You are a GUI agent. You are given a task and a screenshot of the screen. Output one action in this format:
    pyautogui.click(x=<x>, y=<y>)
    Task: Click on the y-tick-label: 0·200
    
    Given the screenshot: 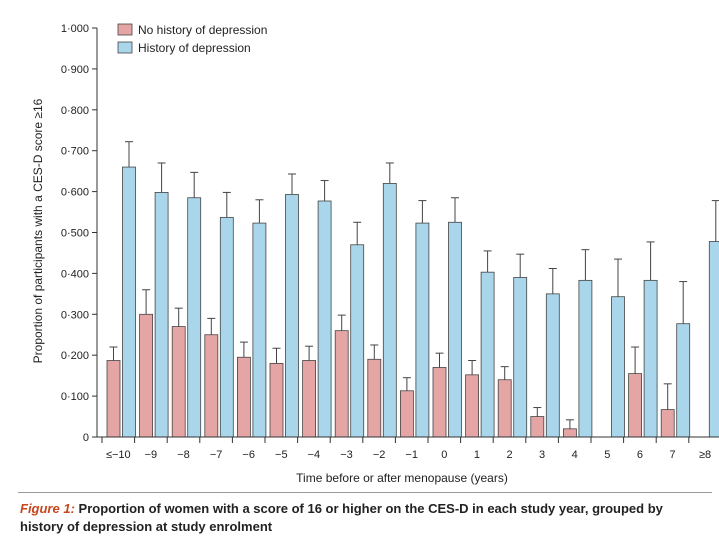 What is the action you would take?
    pyautogui.click(x=75, y=356)
    